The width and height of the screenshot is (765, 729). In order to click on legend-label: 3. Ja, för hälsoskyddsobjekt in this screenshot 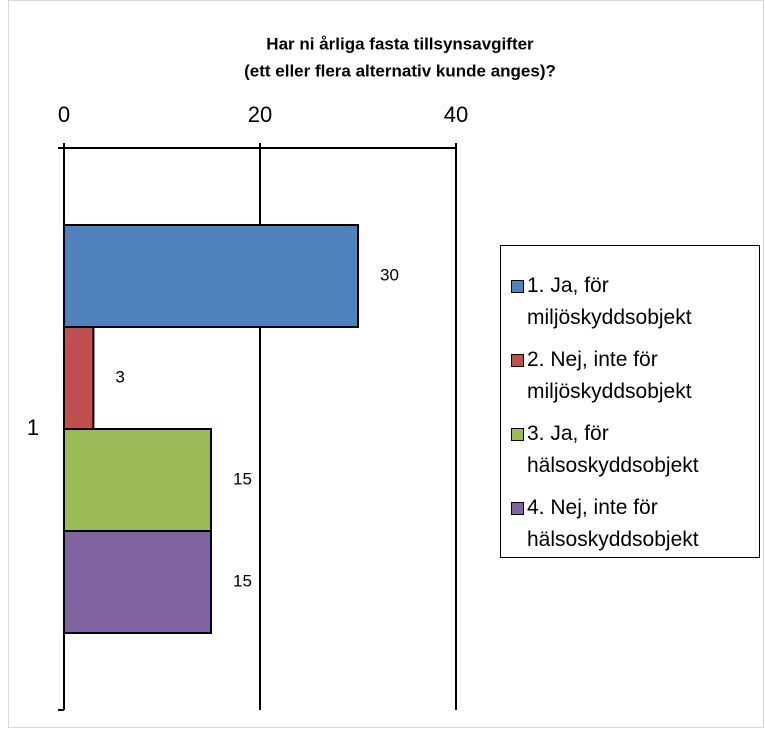, I will do `click(613, 449)`.